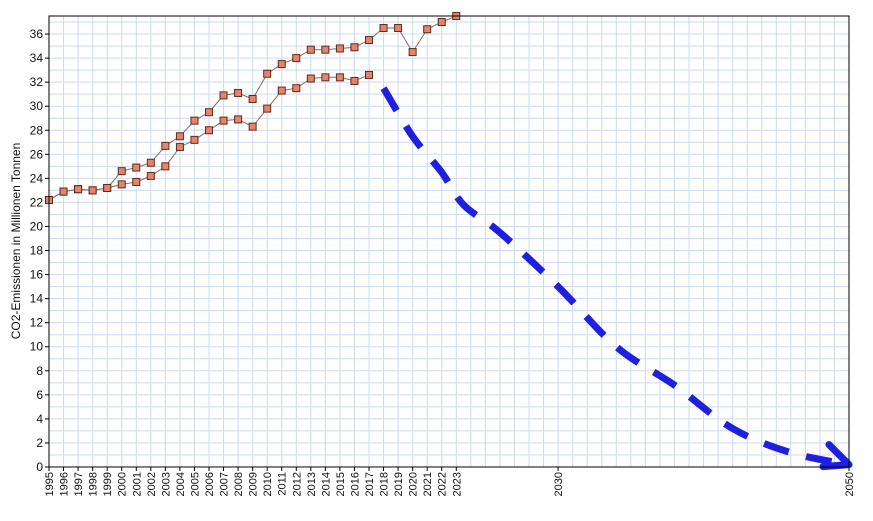  What do you see at coordinates (79, 484) in the screenshot?
I see `x-tick-label: 1997` at bounding box center [79, 484].